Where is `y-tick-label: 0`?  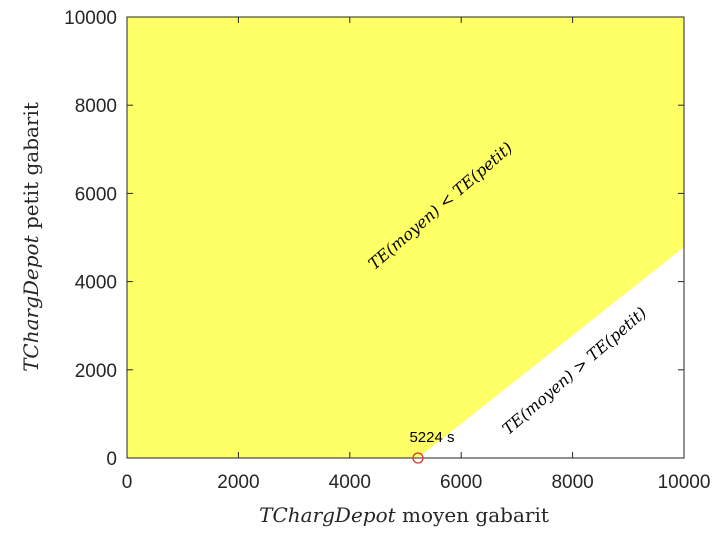 y-tick-label: 0 is located at coordinates (111, 459).